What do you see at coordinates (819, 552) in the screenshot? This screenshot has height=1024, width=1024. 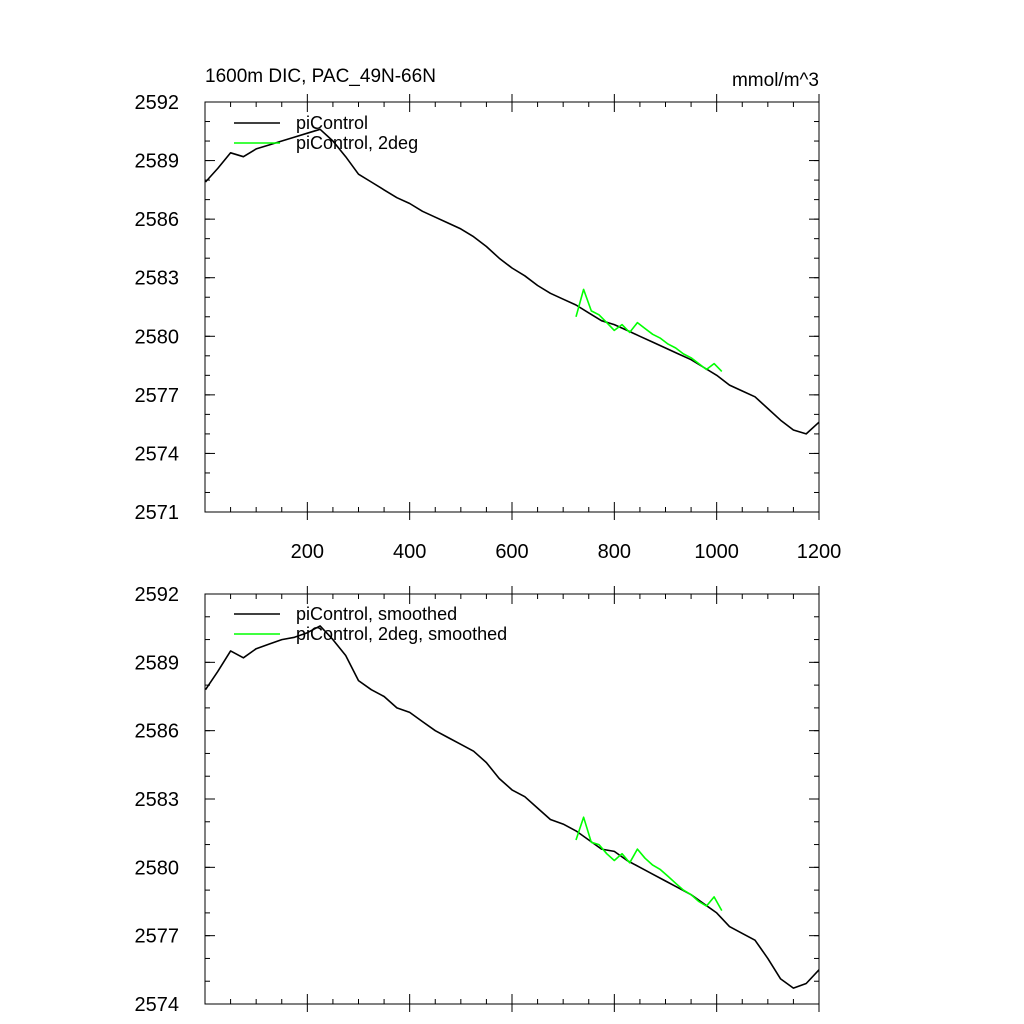 I see `top-xtick-label: 1200` at bounding box center [819, 552].